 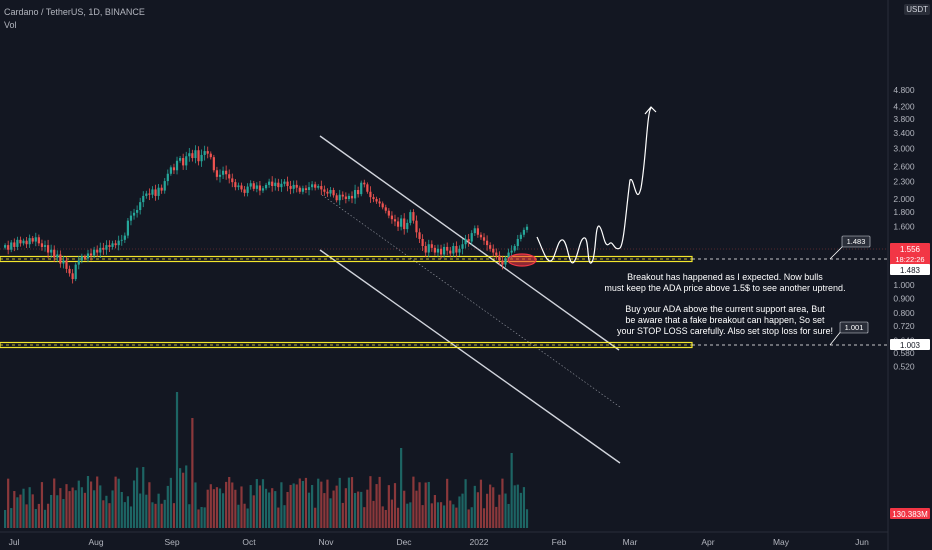 I want to click on support-price-tag, so click(x=910, y=344).